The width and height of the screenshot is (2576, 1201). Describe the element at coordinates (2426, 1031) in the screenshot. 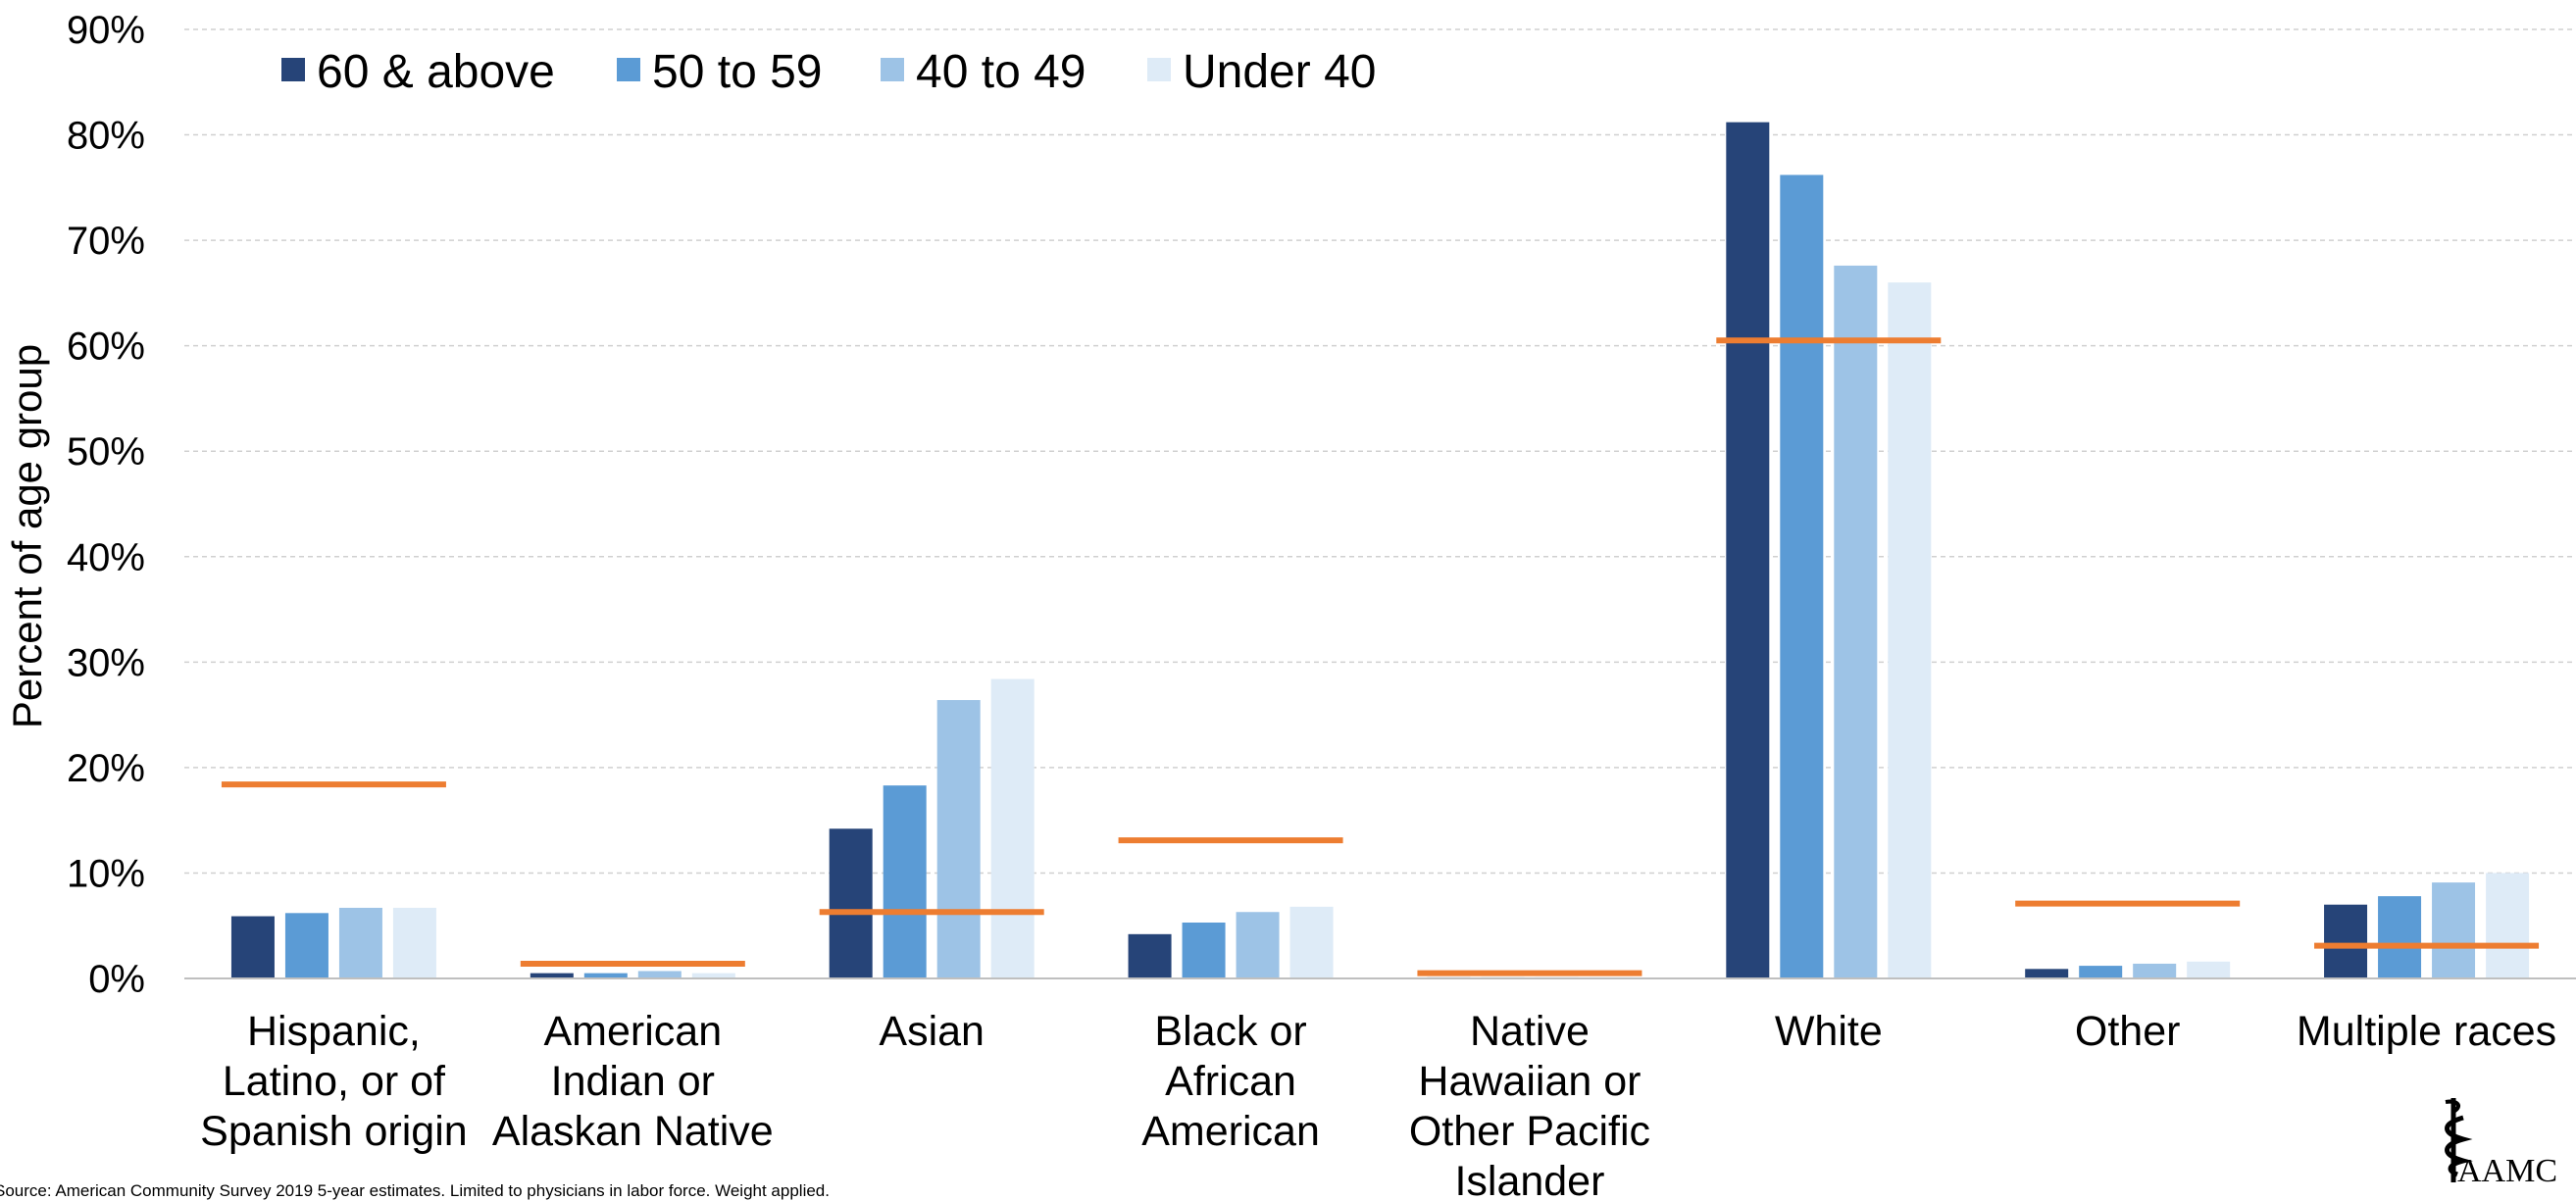

I see `x-category-label: Multiple races` at that location.